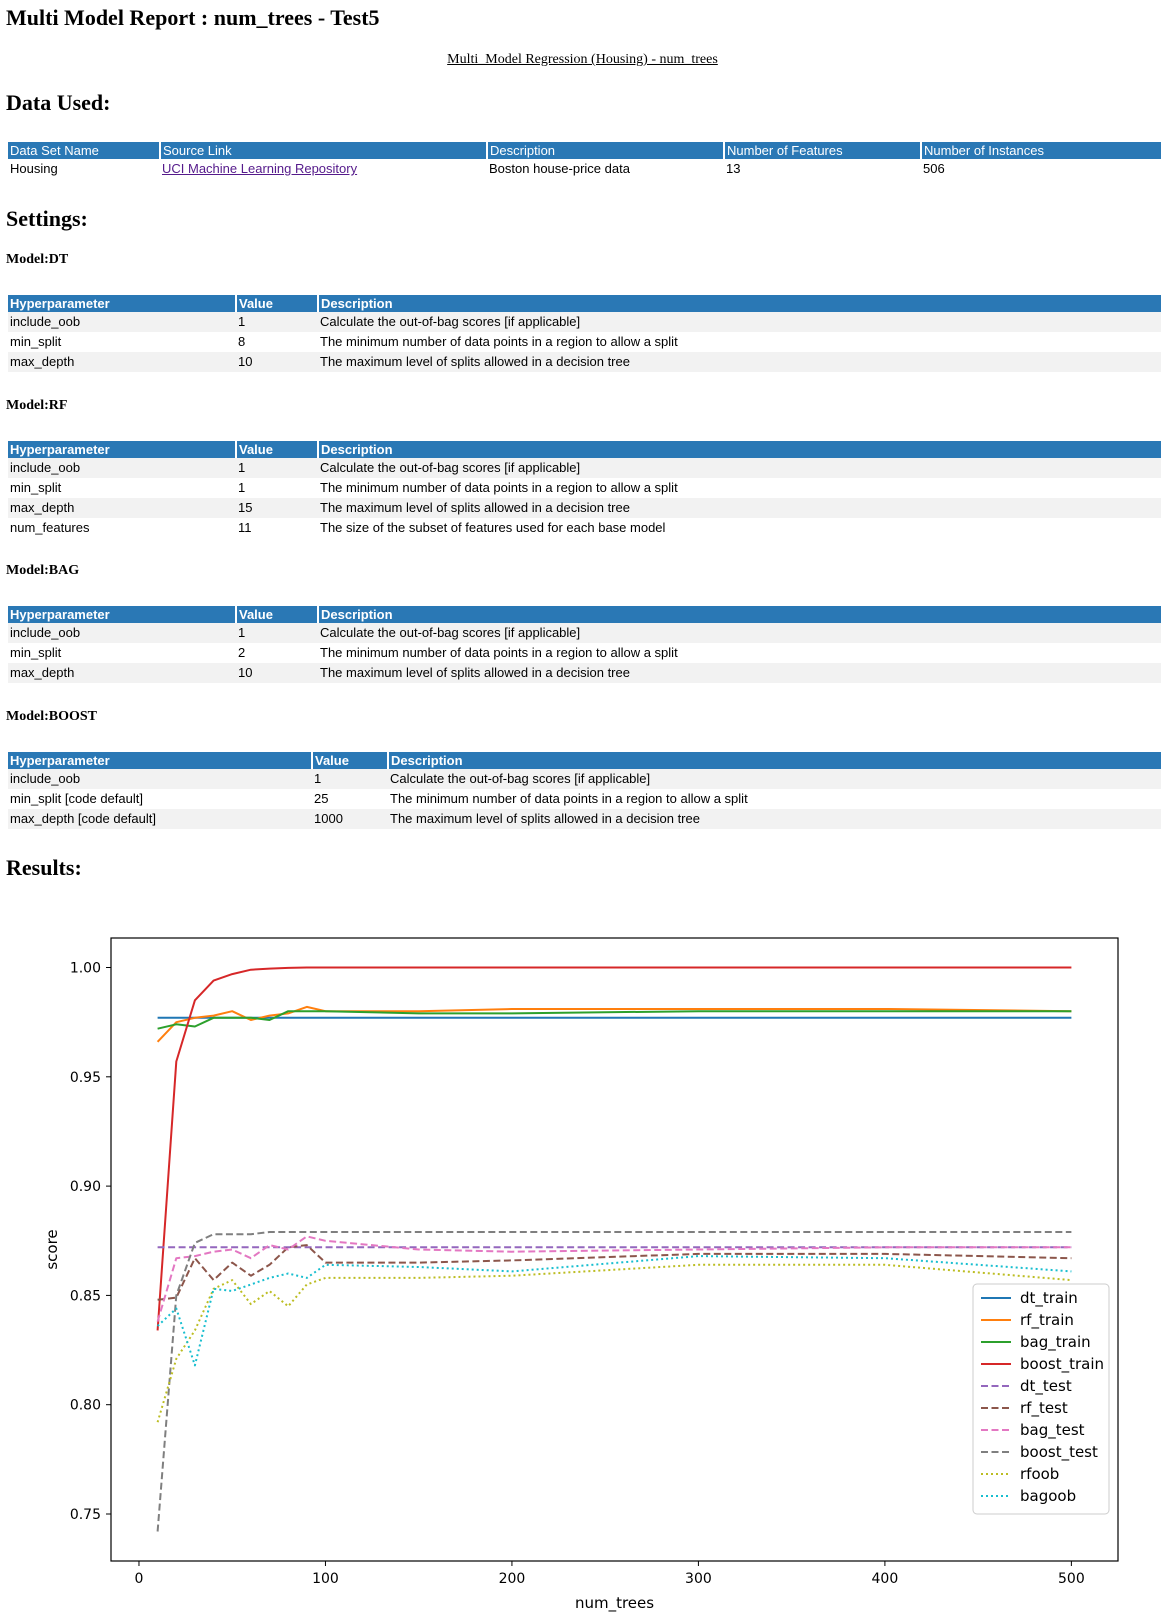 The height and width of the screenshot is (1614, 1165). Describe the element at coordinates (1044, 1408) in the screenshot. I see `legend-label-rf-test: rf_test` at that location.